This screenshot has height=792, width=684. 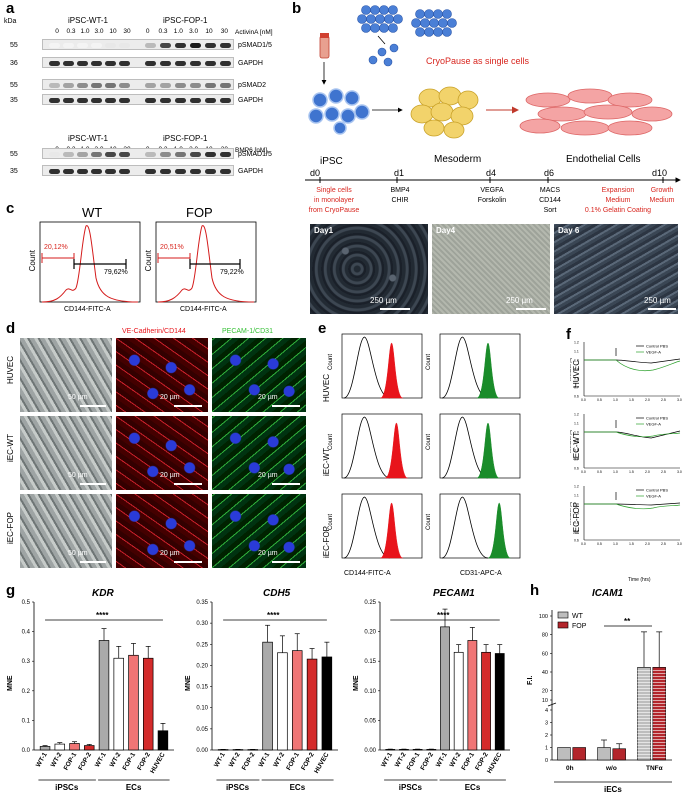 I want to click on chart-title: KDR, so click(x=103, y=593).